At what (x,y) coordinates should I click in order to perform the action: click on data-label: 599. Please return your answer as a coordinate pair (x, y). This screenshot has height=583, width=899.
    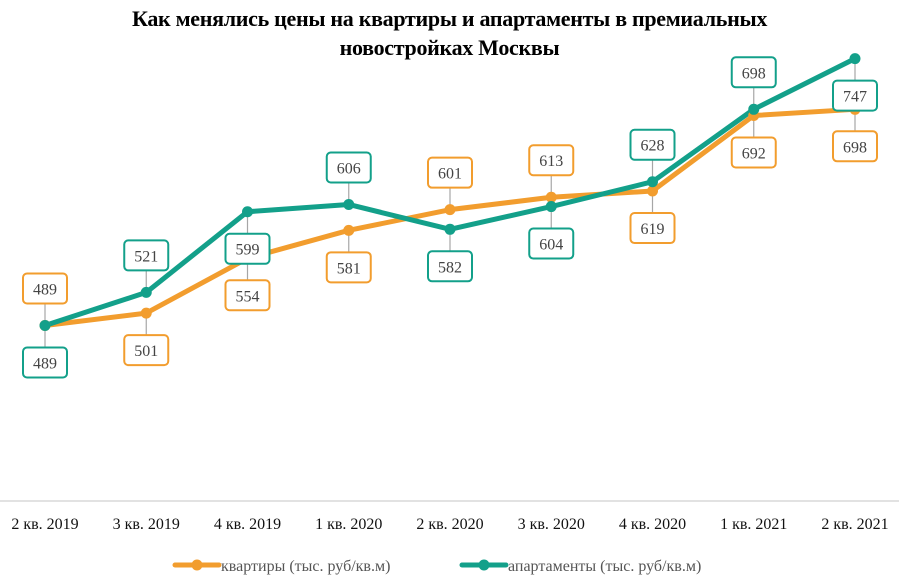
    Looking at the image, I should click on (248, 250).